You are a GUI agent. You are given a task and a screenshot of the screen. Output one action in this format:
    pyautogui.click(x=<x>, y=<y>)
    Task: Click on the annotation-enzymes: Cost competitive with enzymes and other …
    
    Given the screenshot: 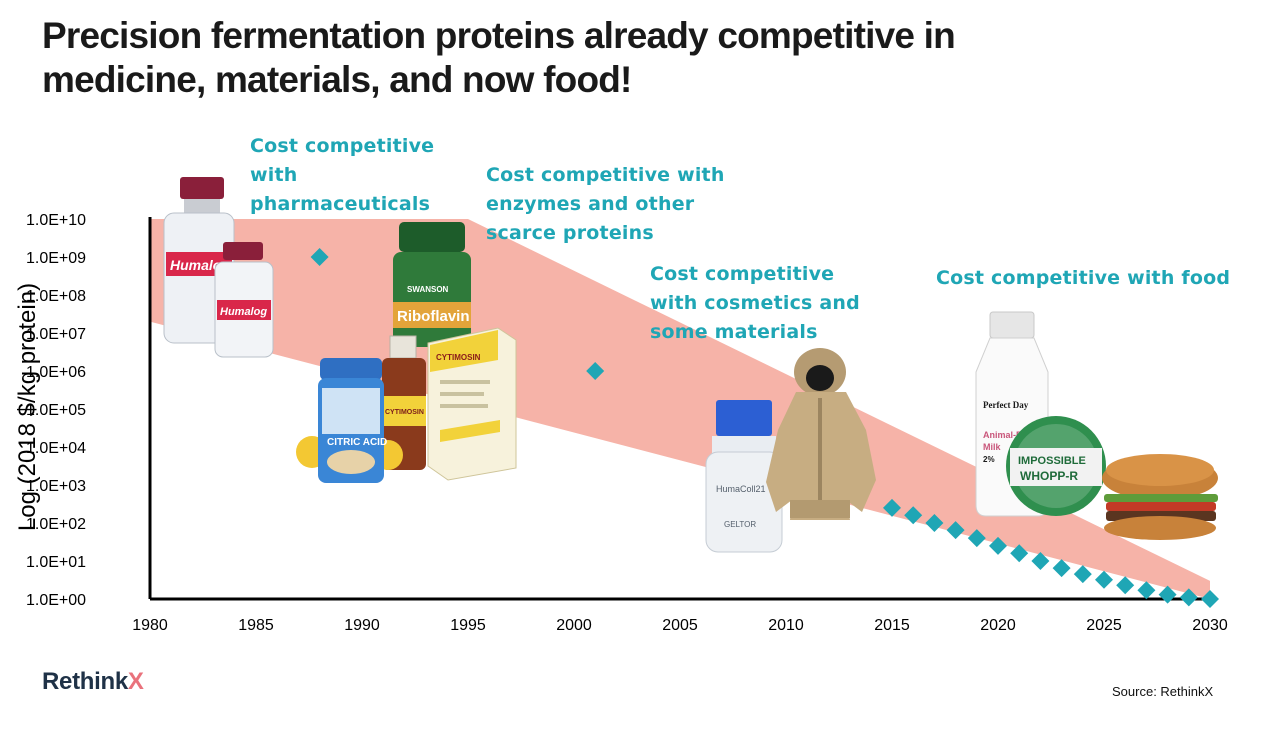 What is the action you would take?
    pyautogui.click(x=605, y=204)
    